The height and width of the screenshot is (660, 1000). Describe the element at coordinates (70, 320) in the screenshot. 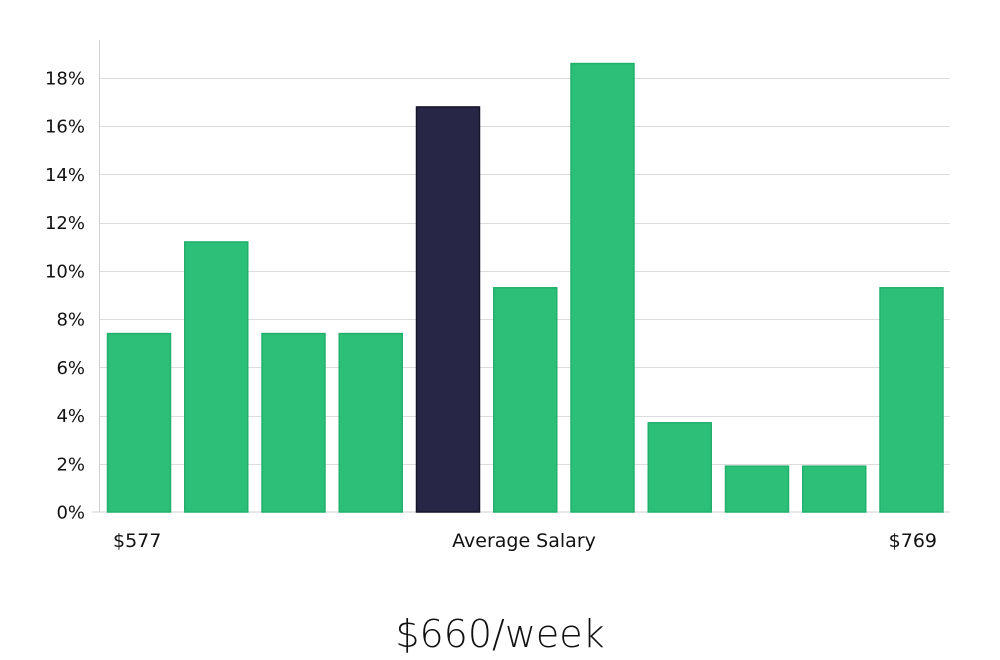

I see `y-tick-label: 8%` at that location.